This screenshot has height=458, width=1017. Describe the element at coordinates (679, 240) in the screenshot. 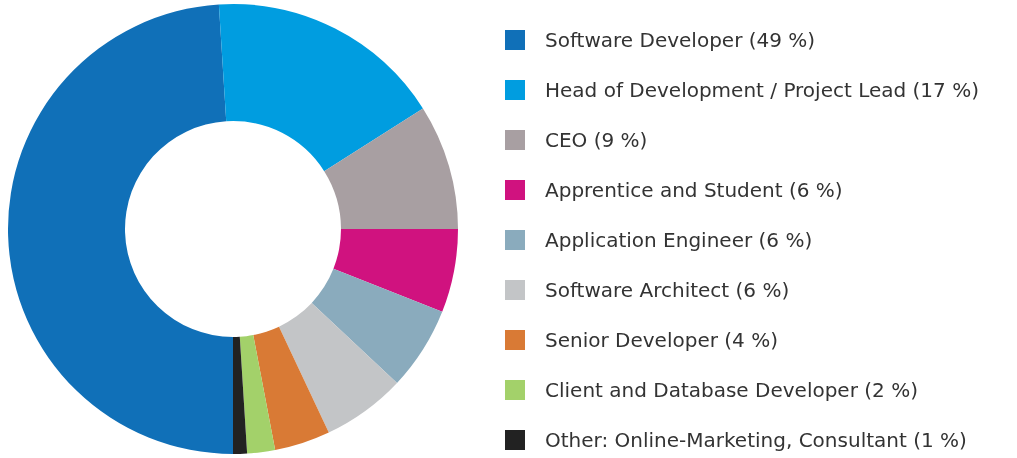

I see `legend-label: Application Engineer (6 %)` at that location.